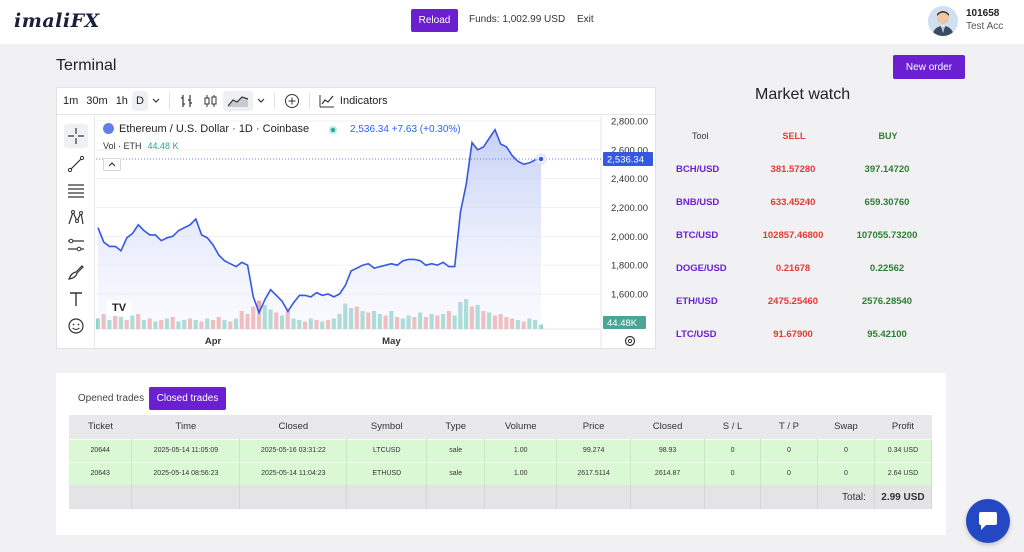  Describe the element at coordinates (455, 427) in the screenshot. I see `column-header: Type` at that location.